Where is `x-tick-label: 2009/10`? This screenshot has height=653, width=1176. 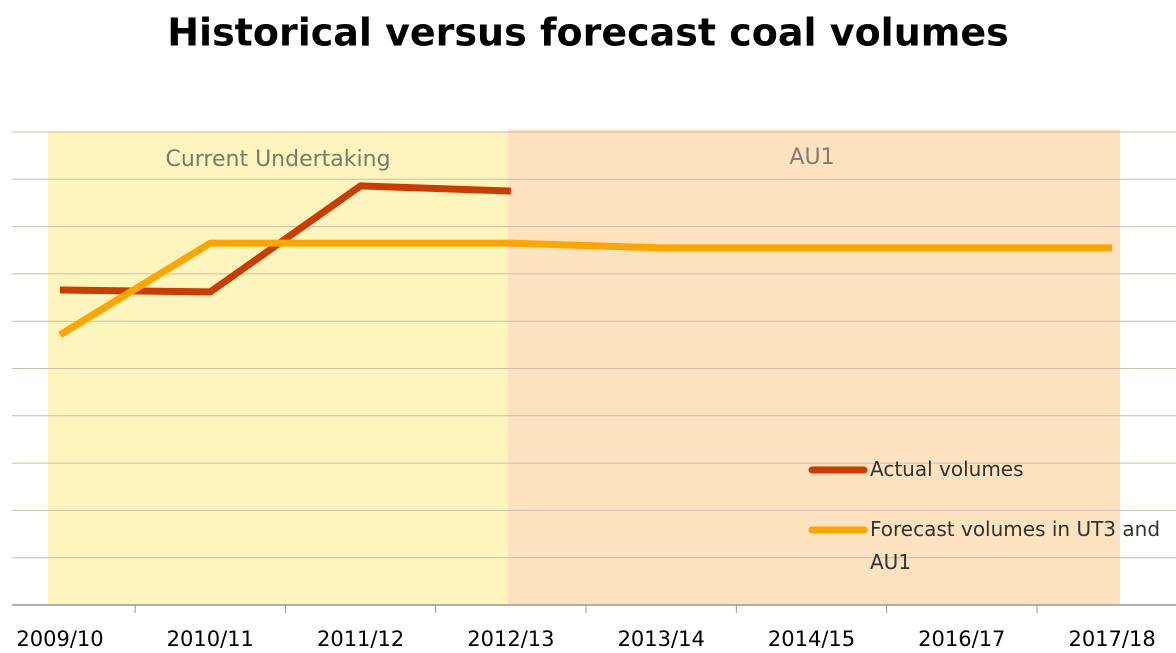
x-tick-label: 2009/10 is located at coordinates (59, 639).